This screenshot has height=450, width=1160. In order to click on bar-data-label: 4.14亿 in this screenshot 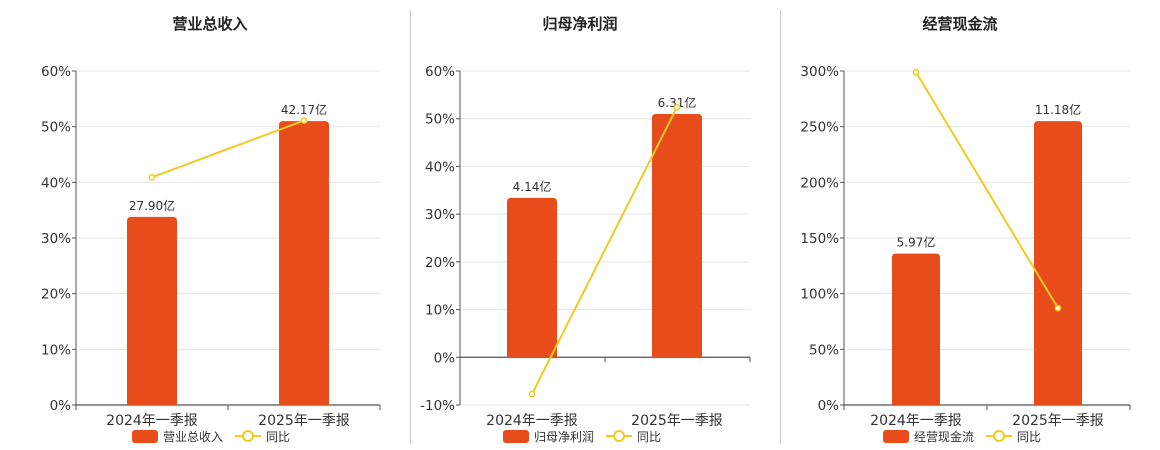, I will do `click(532, 186)`.